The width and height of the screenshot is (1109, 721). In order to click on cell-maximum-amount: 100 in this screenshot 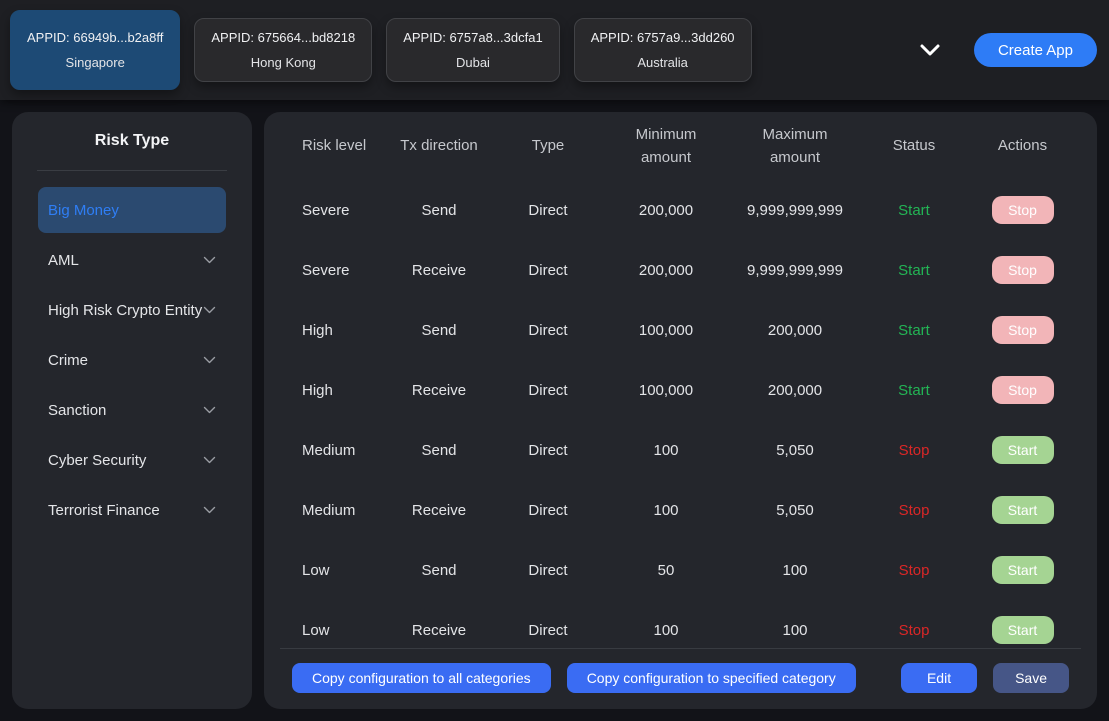, I will do `click(795, 630)`.